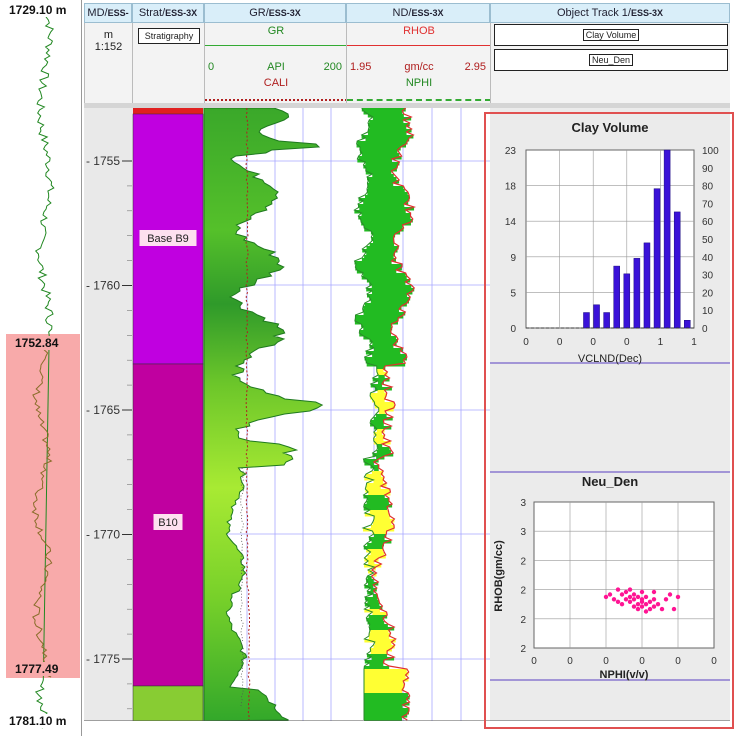  Describe the element at coordinates (152, 13) in the screenshot. I see `strat-header-title: Strat/` at that location.